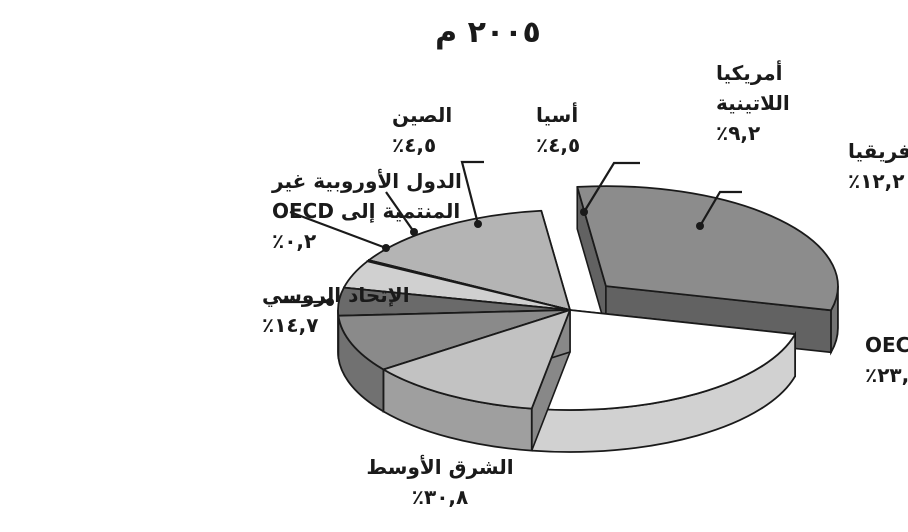 This screenshot has width=908, height=532. I want to click on slice-الشرق-الأوسط-label: الشرق الأوسط, so click(439, 466).